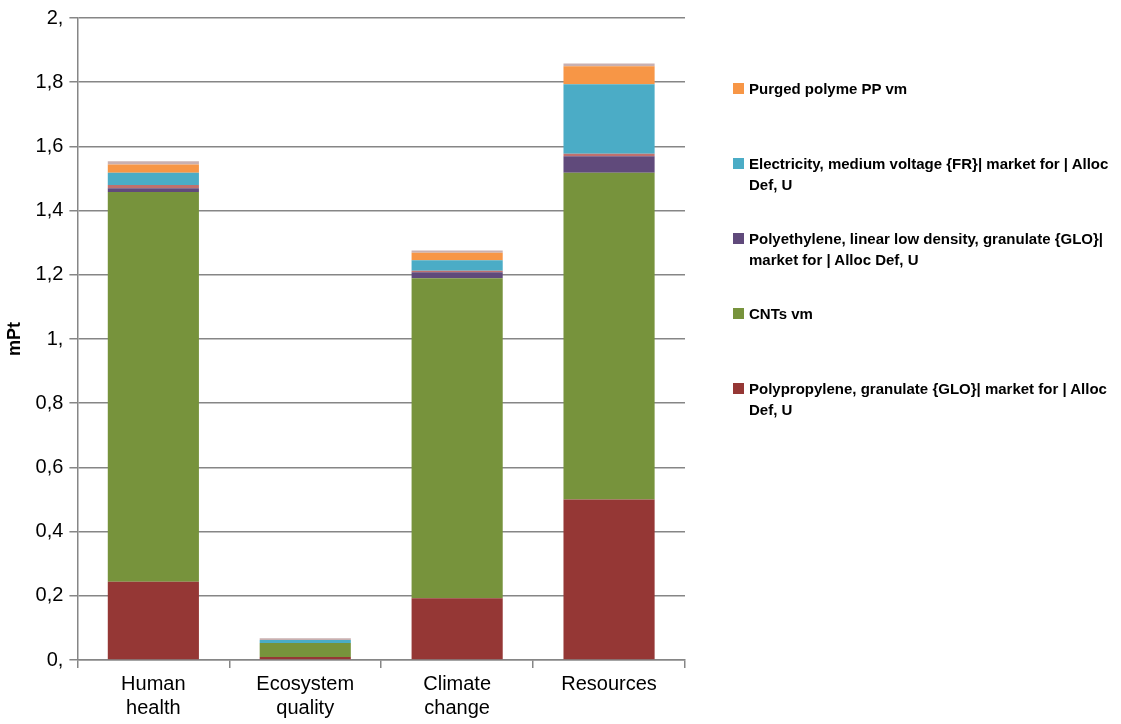  What do you see at coordinates (928, 399) in the screenshot?
I see `legend-label: Polypropylene, granulate {GLO}| market for | Alloc Def, U` at bounding box center [928, 399].